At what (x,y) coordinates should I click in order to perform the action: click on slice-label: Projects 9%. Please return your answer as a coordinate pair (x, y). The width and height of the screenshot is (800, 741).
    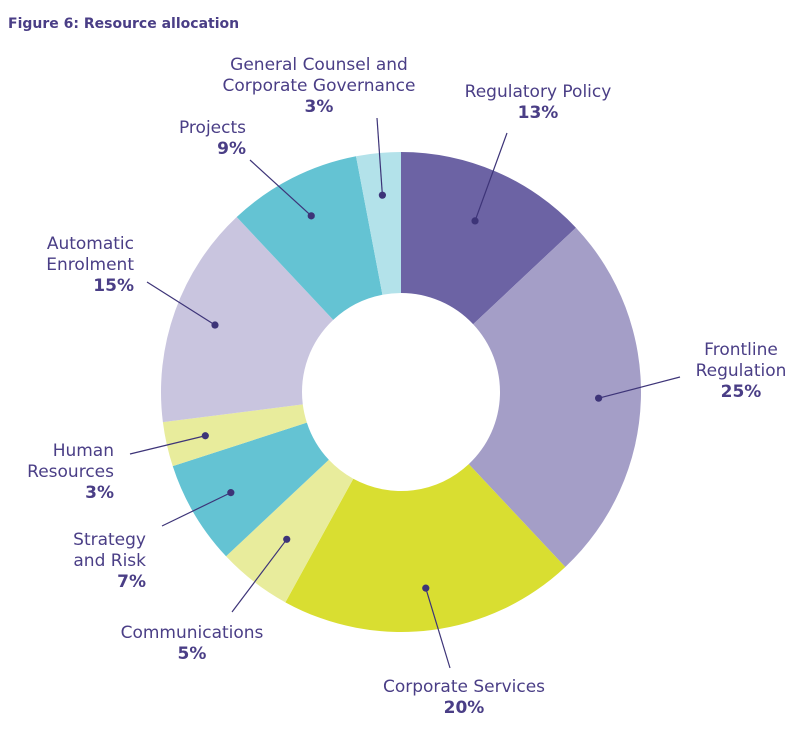
    Looking at the image, I should click on (212, 139).